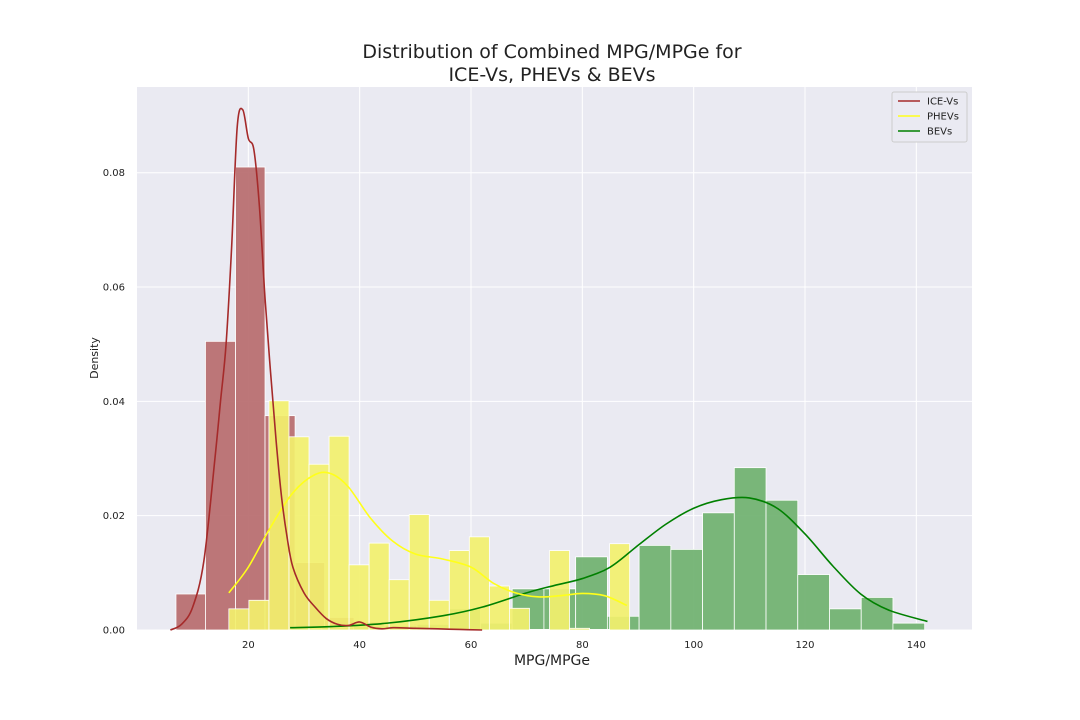 The image size is (1080, 720). What do you see at coordinates (552, 661) in the screenshot?
I see `x-axis-label: MPG/MPGe` at bounding box center [552, 661].